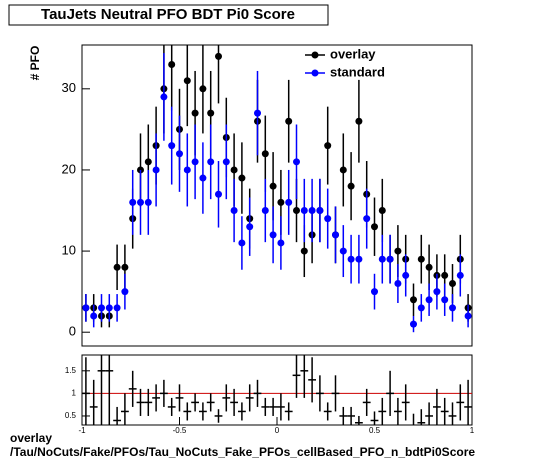  Describe the element at coordinates (357, 71) in the screenshot. I see `legend-label: standard` at that location.